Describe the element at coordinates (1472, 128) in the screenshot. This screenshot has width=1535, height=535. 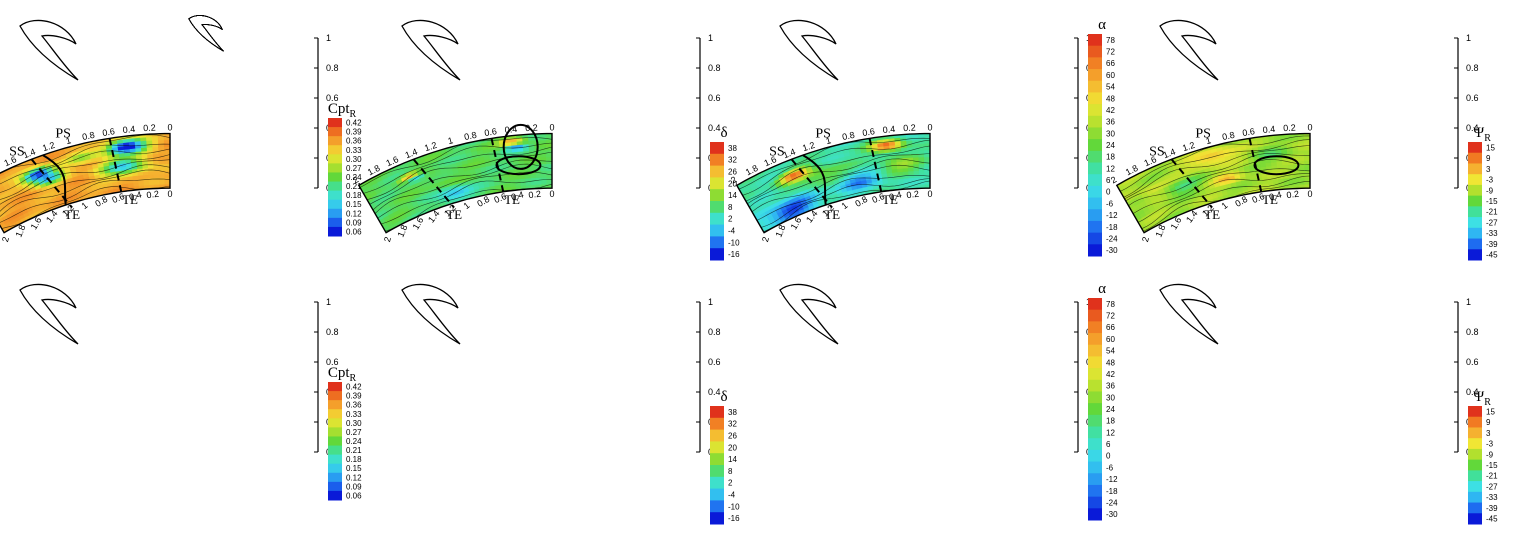
I see `radial-tick-label: 0.4` at that location.